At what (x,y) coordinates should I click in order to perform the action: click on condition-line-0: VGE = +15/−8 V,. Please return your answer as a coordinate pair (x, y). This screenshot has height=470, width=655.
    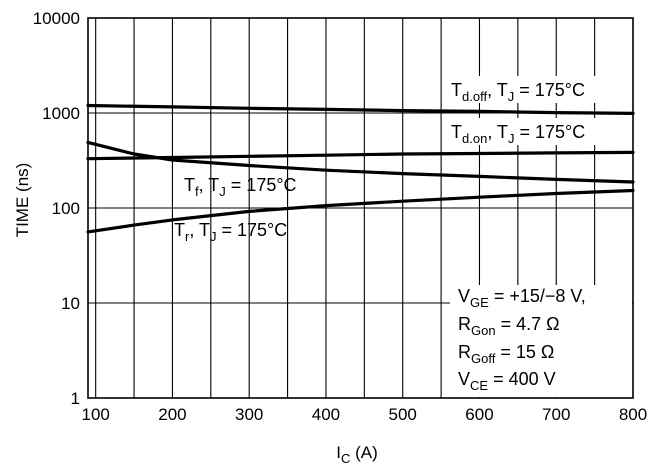
    Looking at the image, I should click on (522, 298).